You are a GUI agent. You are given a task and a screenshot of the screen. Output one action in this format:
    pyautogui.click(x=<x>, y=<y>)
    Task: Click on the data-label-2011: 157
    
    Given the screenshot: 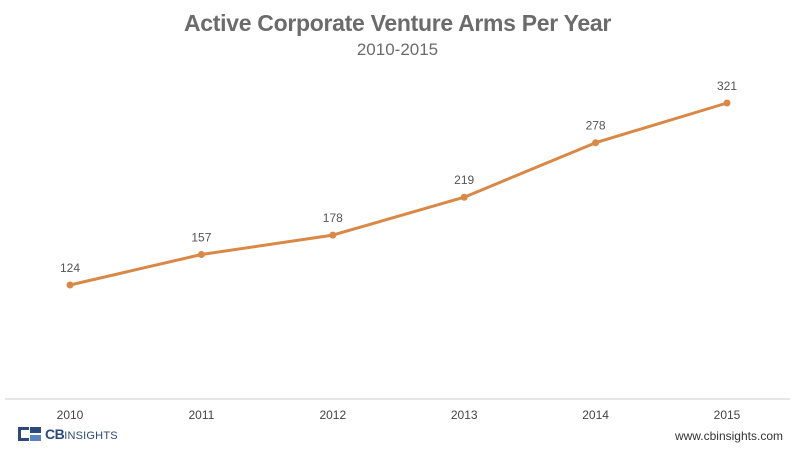 What is the action you would take?
    pyautogui.click(x=201, y=238)
    